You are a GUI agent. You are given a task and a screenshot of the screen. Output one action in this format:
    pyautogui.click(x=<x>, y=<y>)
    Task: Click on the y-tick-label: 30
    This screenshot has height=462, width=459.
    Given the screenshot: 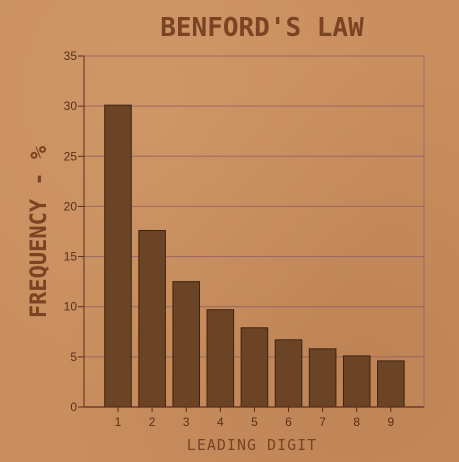 What is the action you would take?
    pyautogui.click(x=71, y=106)
    